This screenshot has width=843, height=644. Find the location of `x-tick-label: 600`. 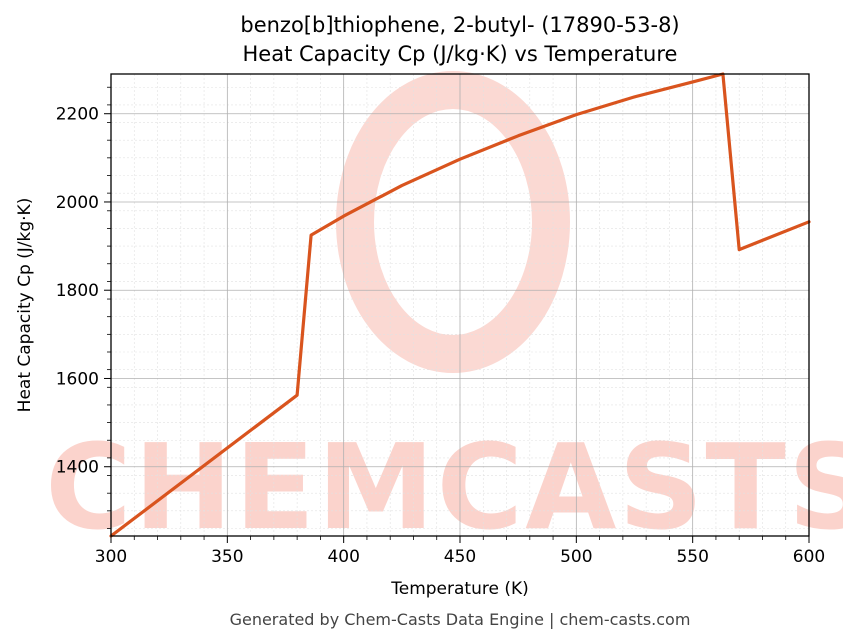

x-tick-label: 600 is located at coordinates (809, 557).